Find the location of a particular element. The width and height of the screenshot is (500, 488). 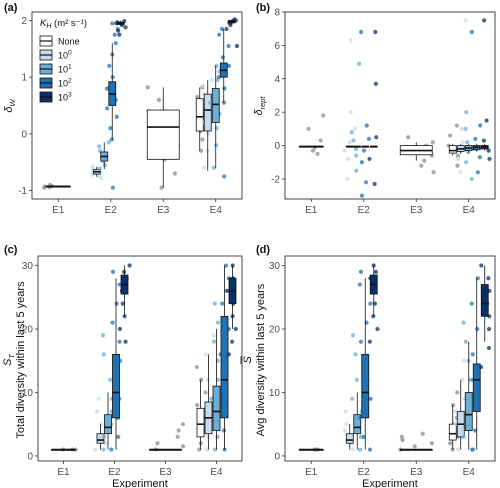

y-axis-symbol: ST is located at coordinates (9, 359).